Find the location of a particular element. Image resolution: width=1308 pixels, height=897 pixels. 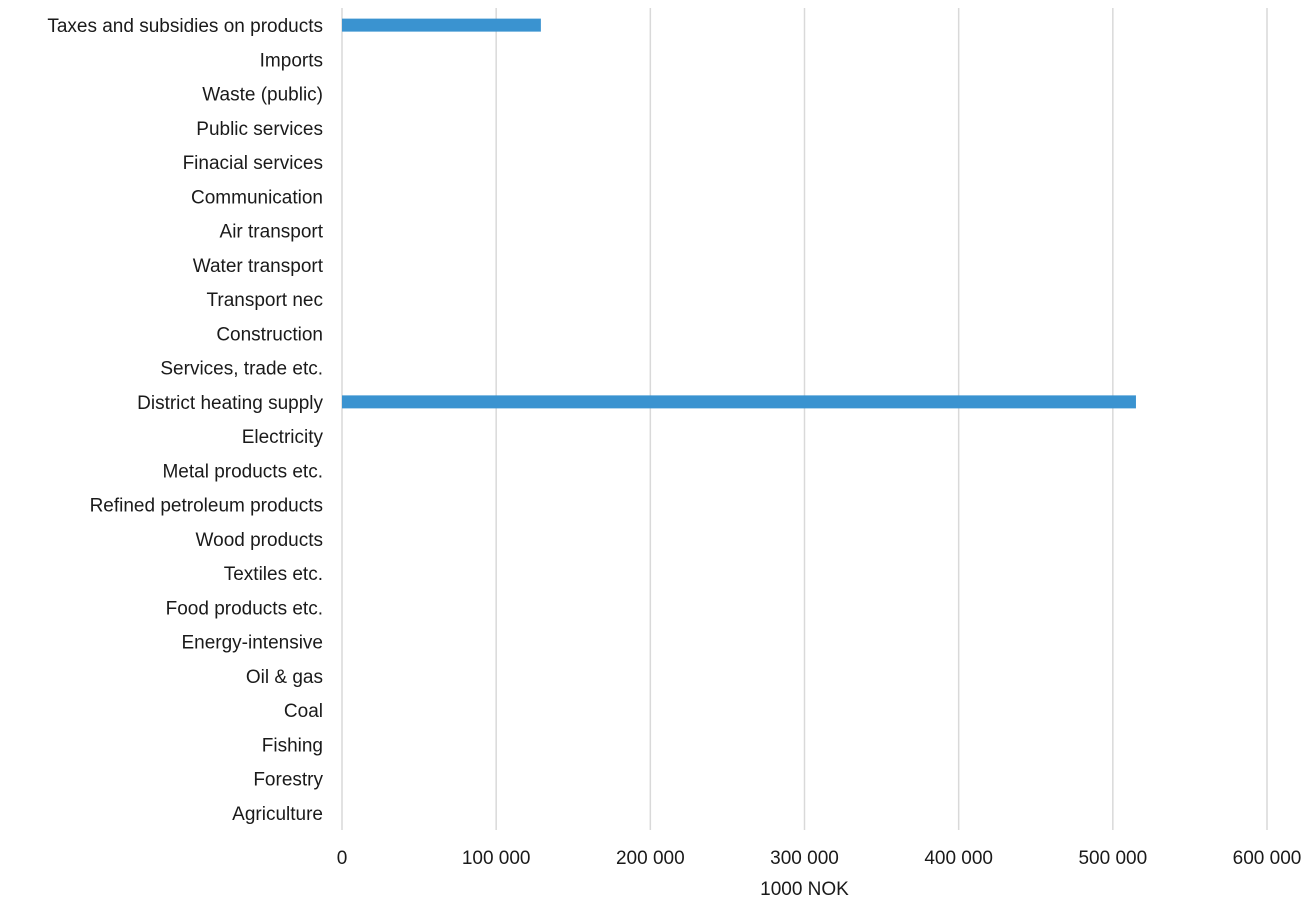

category-label: Food products etc. is located at coordinates (244, 608).